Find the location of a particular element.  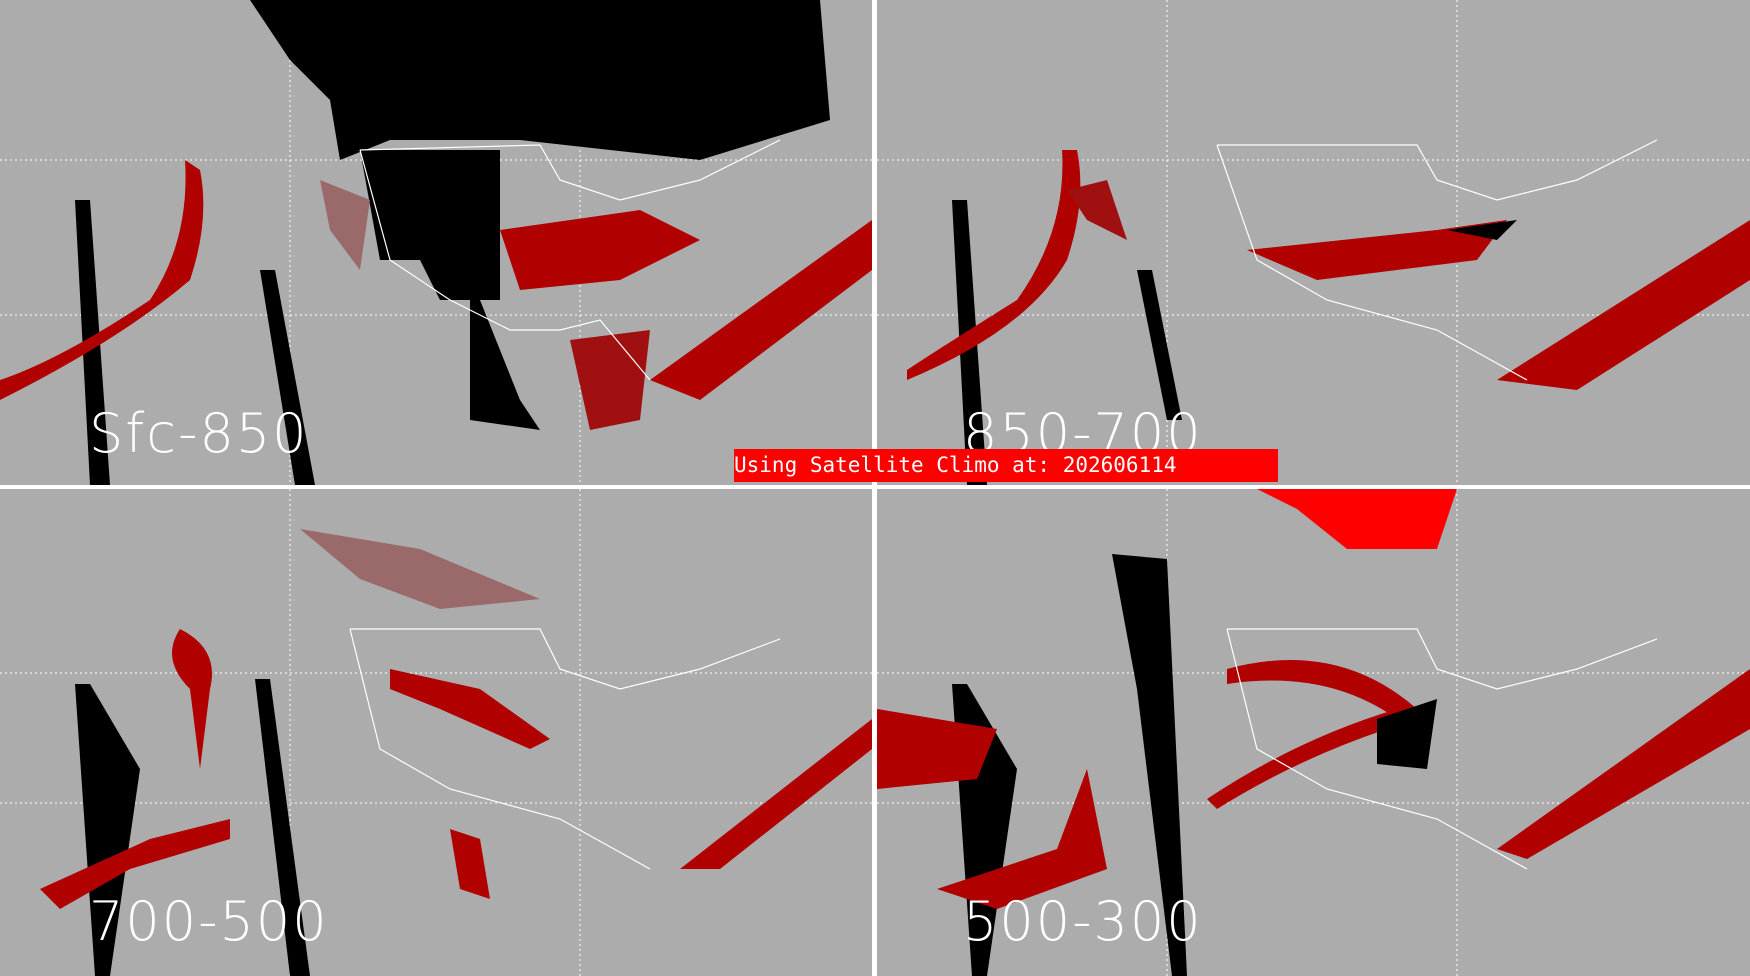

satellite-climo-banner: Using Satellite Climo at: 202606114 is located at coordinates (1006, 465).